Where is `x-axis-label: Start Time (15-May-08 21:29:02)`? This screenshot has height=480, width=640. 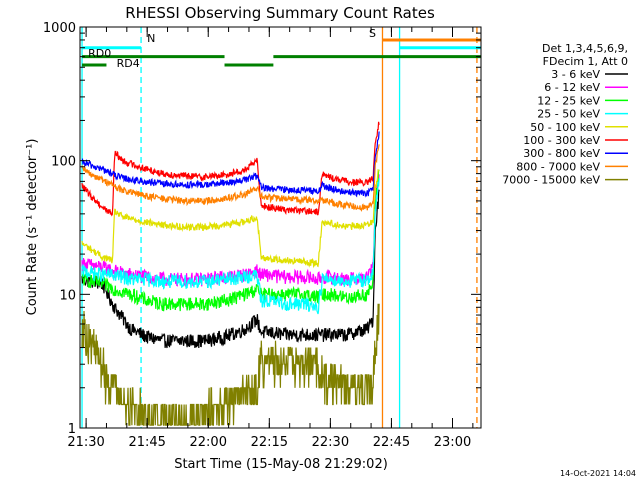
x-axis-label: Start Time (15-May-08 21:29:02) is located at coordinates (281, 464).